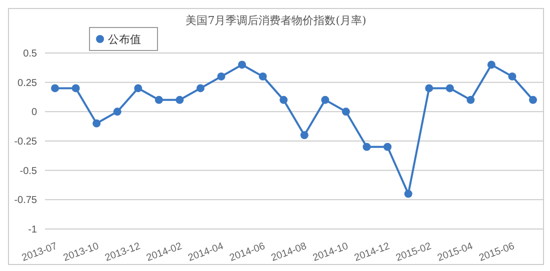 This screenshot has width=550, height=271. Describe the element at coordinates (276, 20) in the screenshot. I see `chart-title: 美国7月季调后消费者物价指数(月率)` at that location.